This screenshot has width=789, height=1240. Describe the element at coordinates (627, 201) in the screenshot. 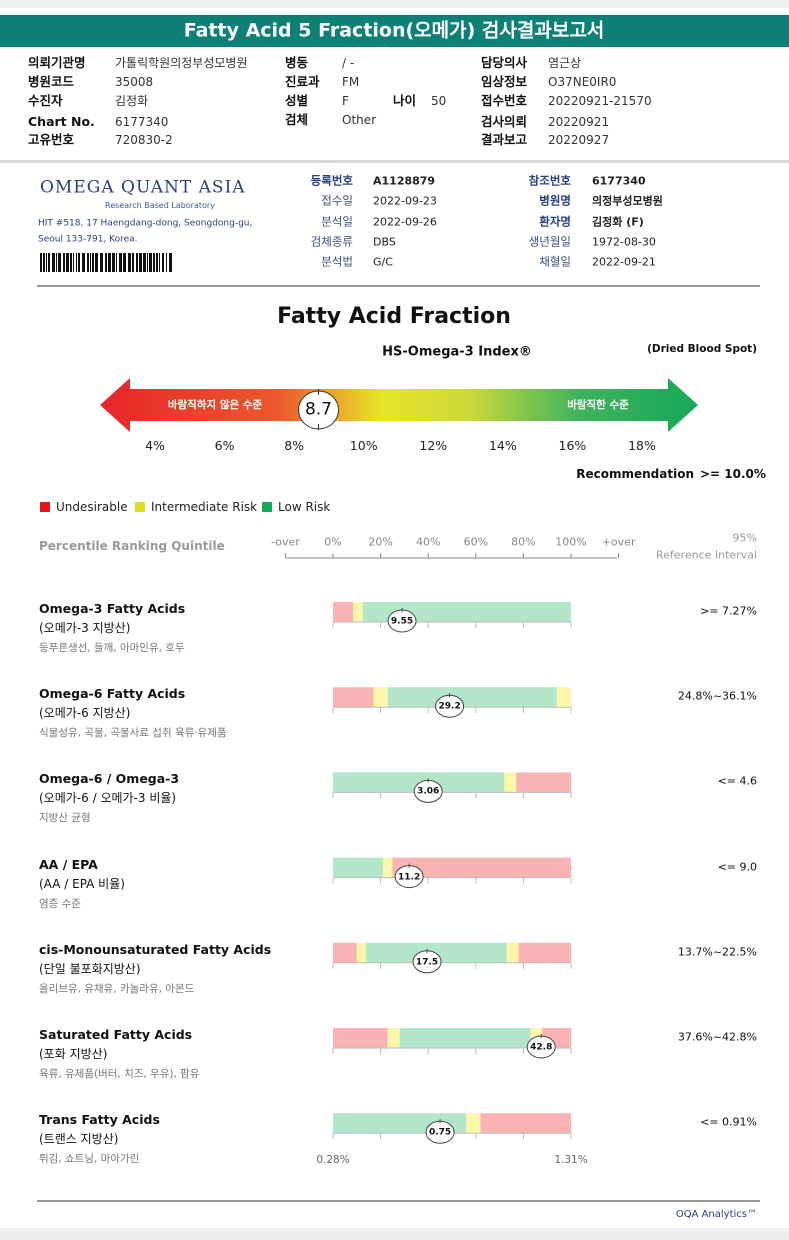

I see `lab-value: 의정부성모병원` at that location.